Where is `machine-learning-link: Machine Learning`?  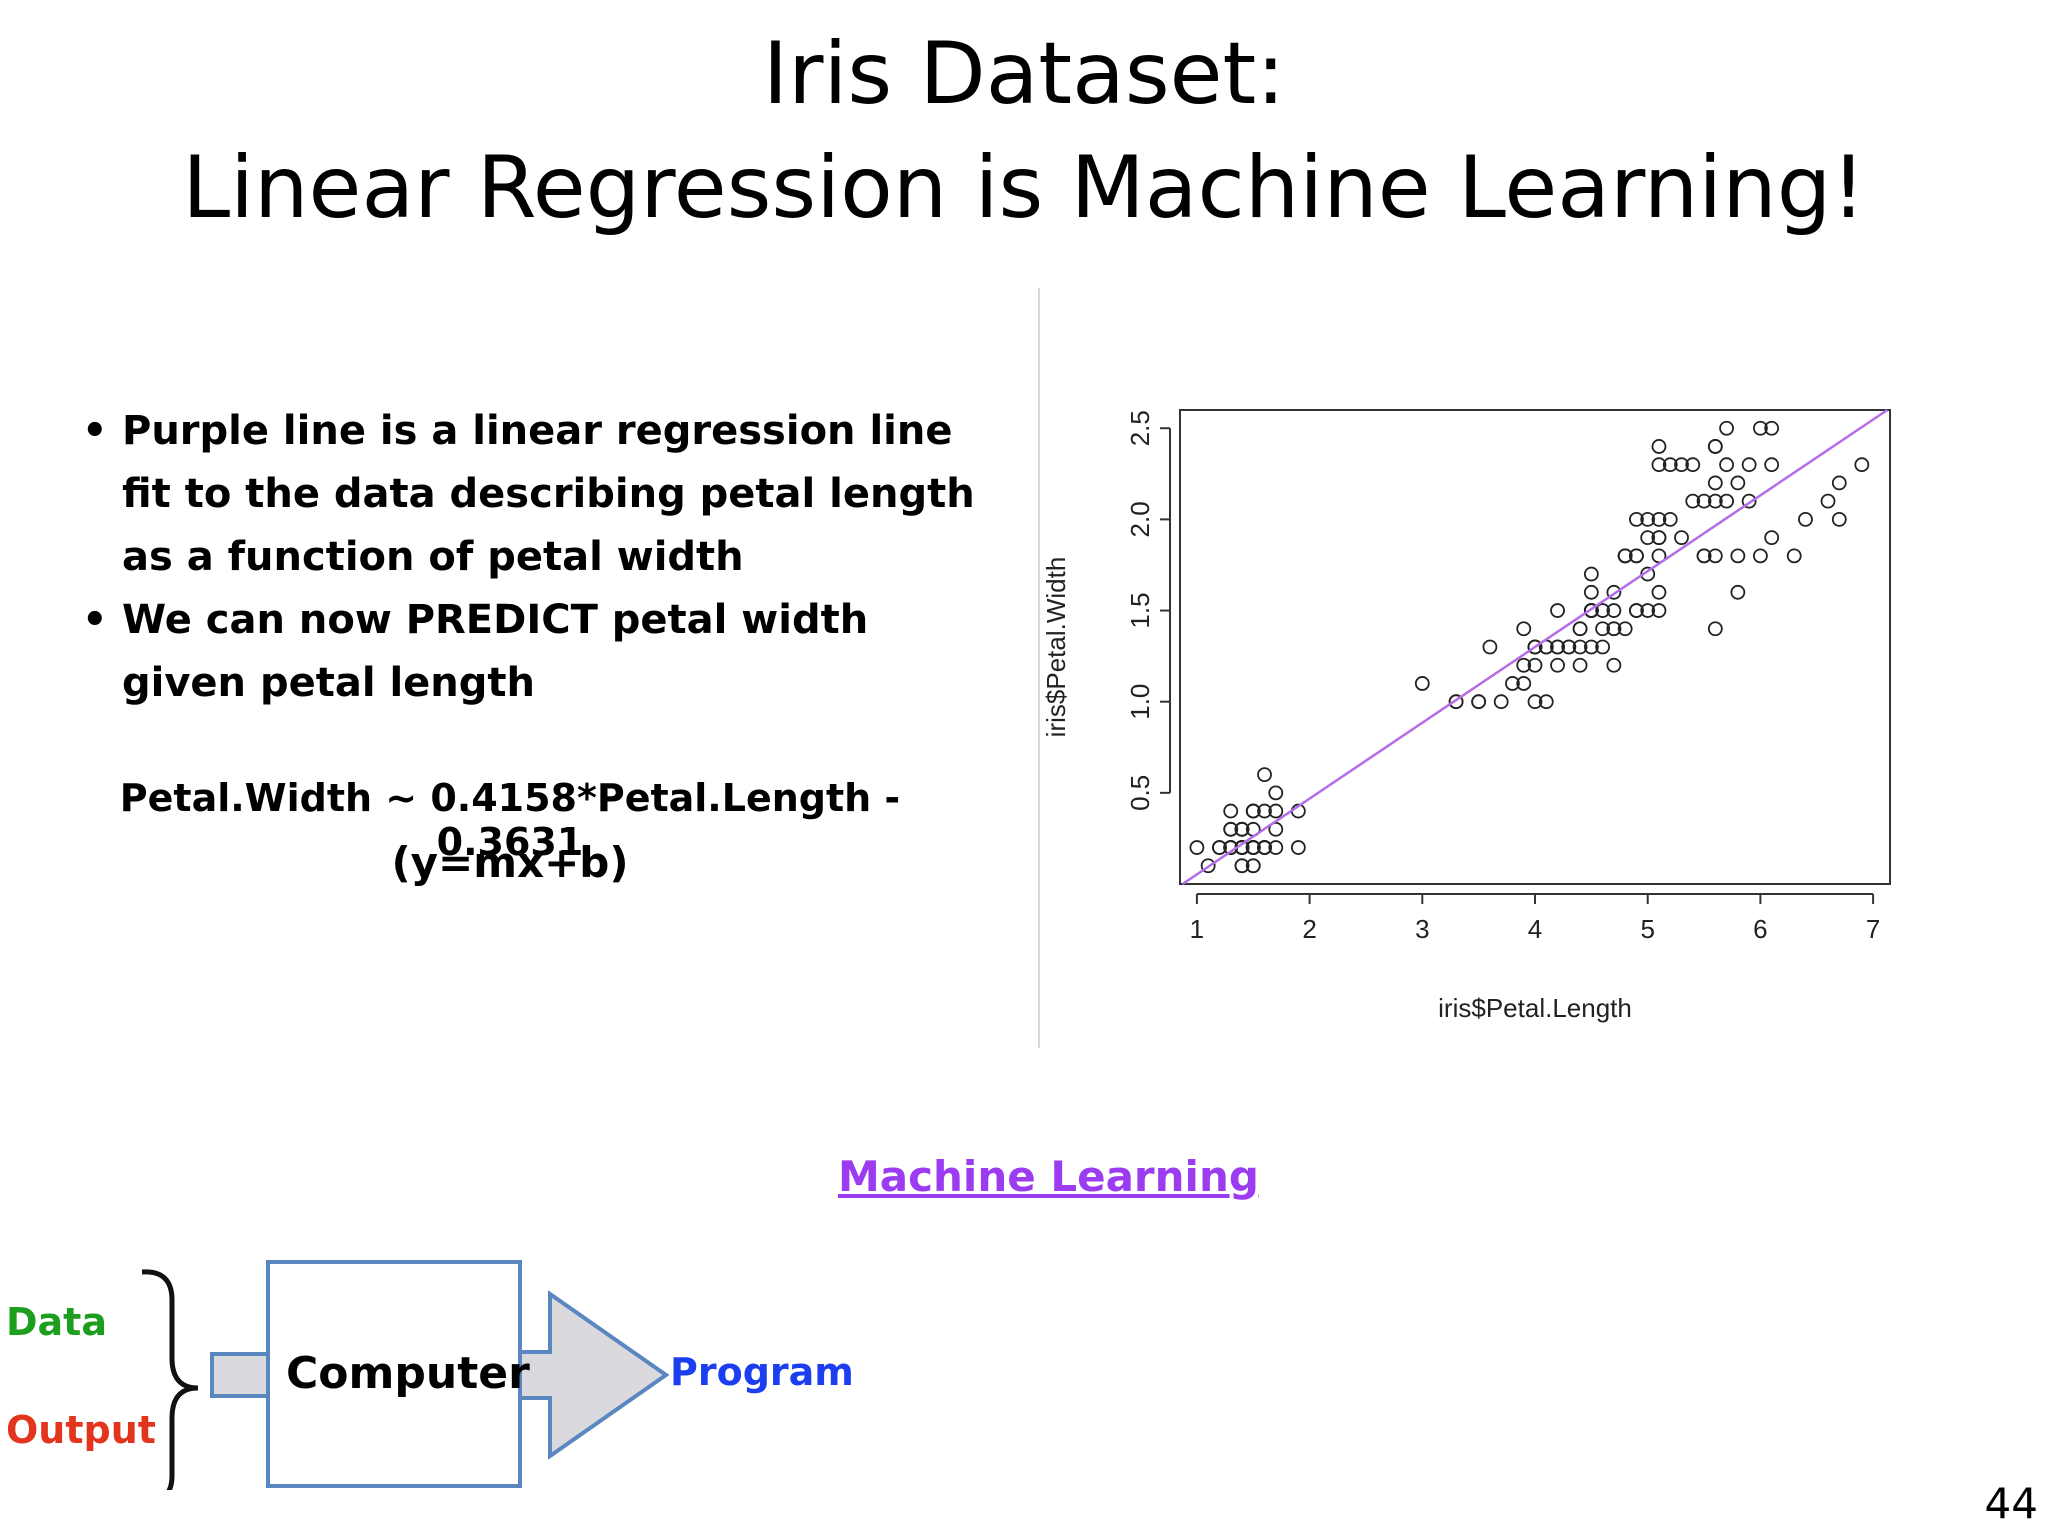
machine-learning-link: Machine Learning is located at coordinates (1048, 1176).